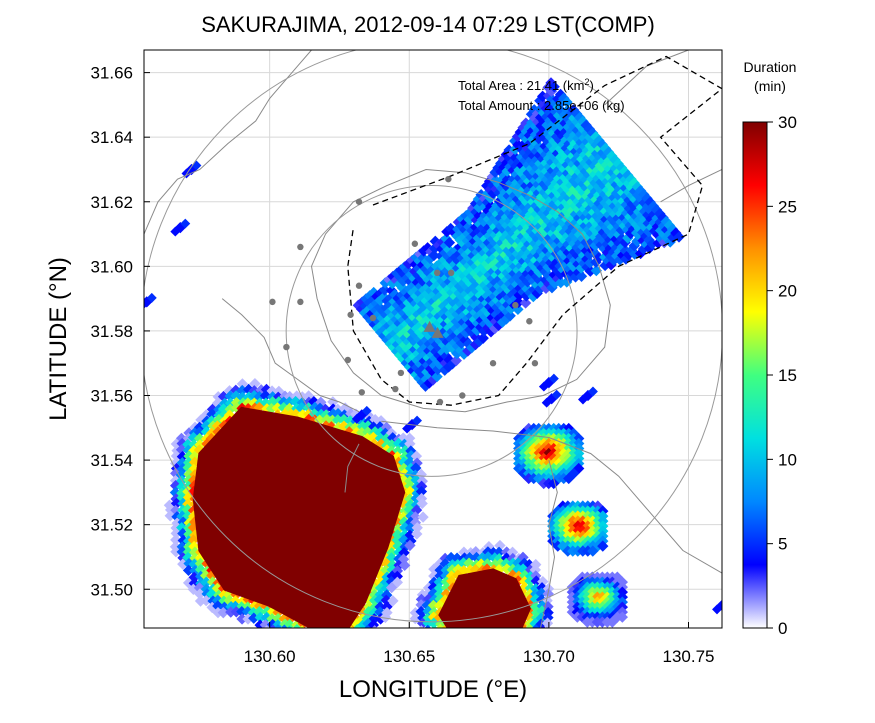 The height and width of the screenshot is (723, 875). What do you see at coordinates (111, 525) in the screenshot?
I see `y-tick-label: 31.52` at bounding box center [111, 525].